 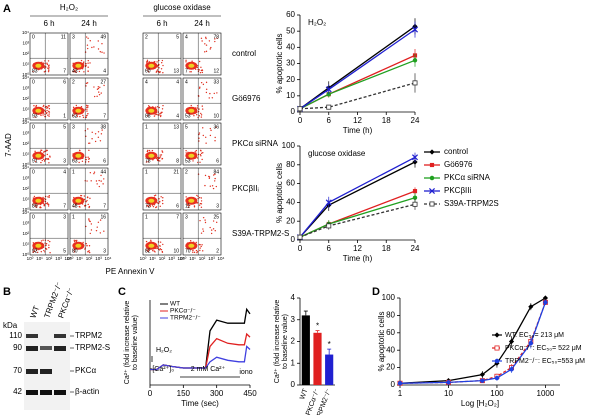 What do you see at coordinates (182, 7) in the screenshot?
I see `group-header: glucose oxidase` at bounding box center [182, 7].